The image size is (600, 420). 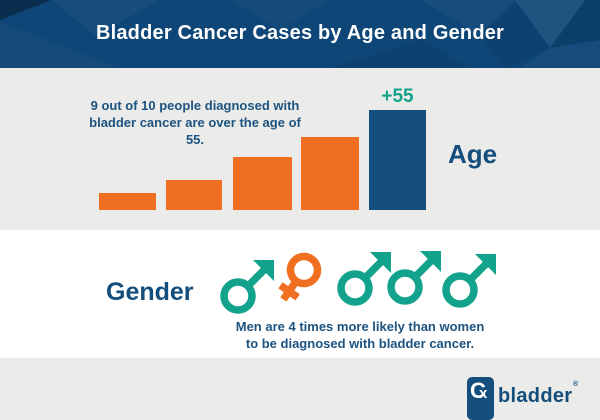 What do you see at coordinates (150, 292) in the screenshot?
I see `gender-section-label: Gender` at bounding box center [150, 292].